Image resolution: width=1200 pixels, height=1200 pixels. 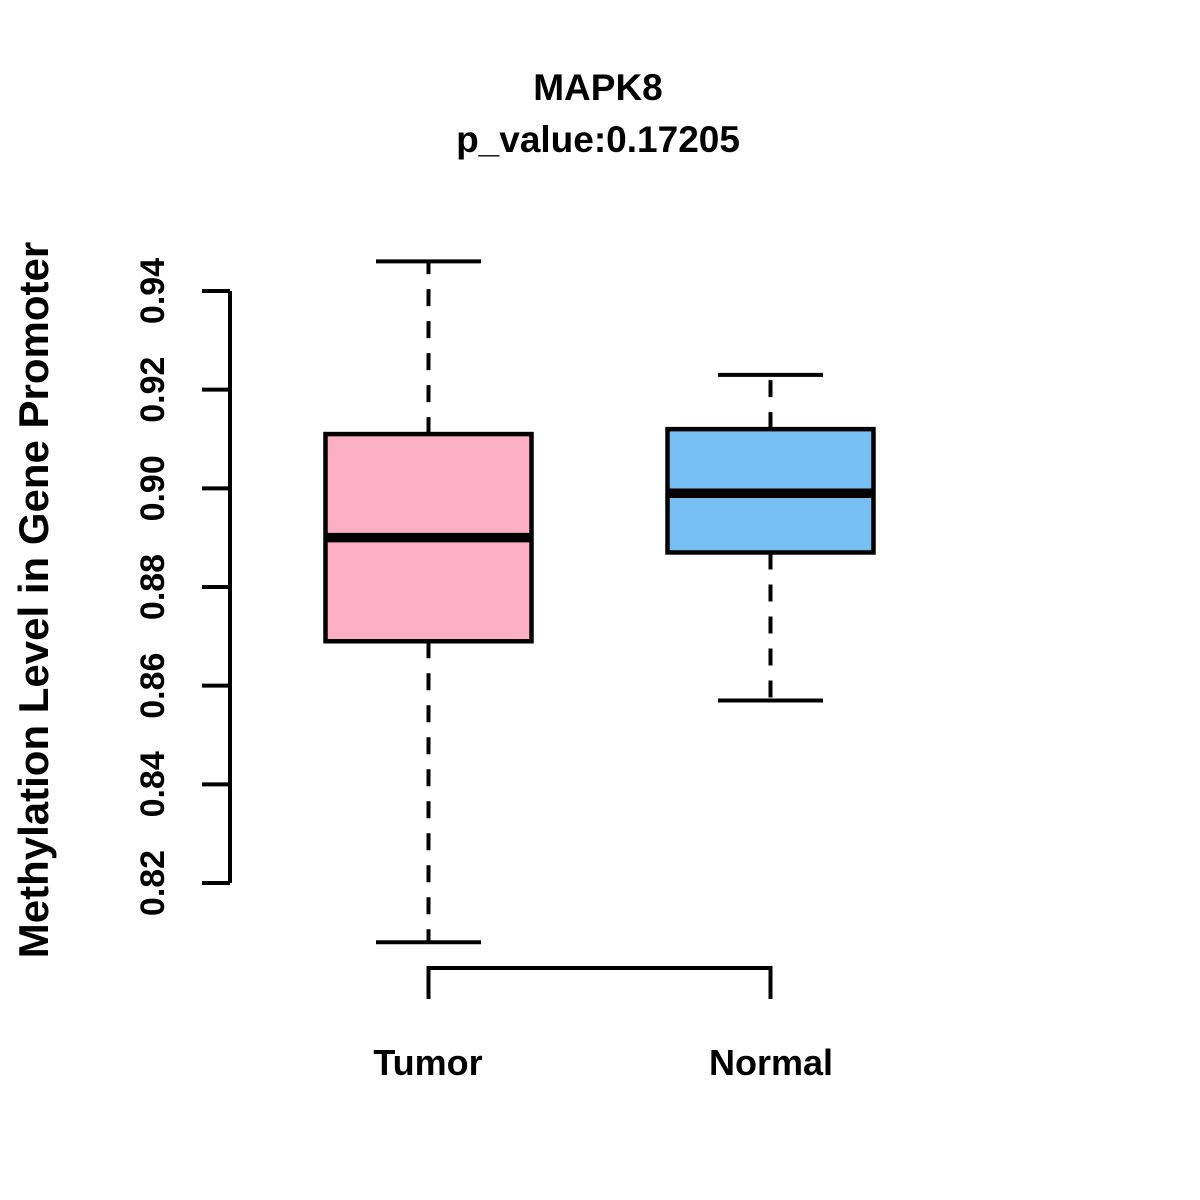 What do you see at coordinates (771, 1062) in the screenshot?
I see `category-label-normal: Normal` at bounding box center [771, 1062].